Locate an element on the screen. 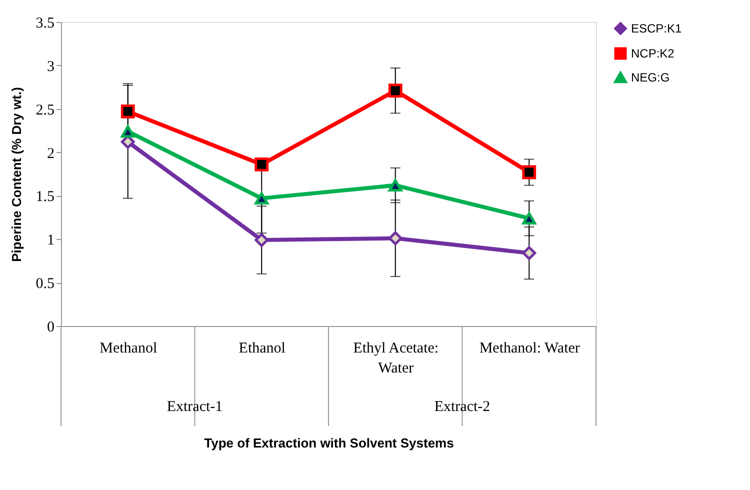 This screenshot has height=490, width=750. y-tick-label: 1.5 is located at coordinates (45, 197).